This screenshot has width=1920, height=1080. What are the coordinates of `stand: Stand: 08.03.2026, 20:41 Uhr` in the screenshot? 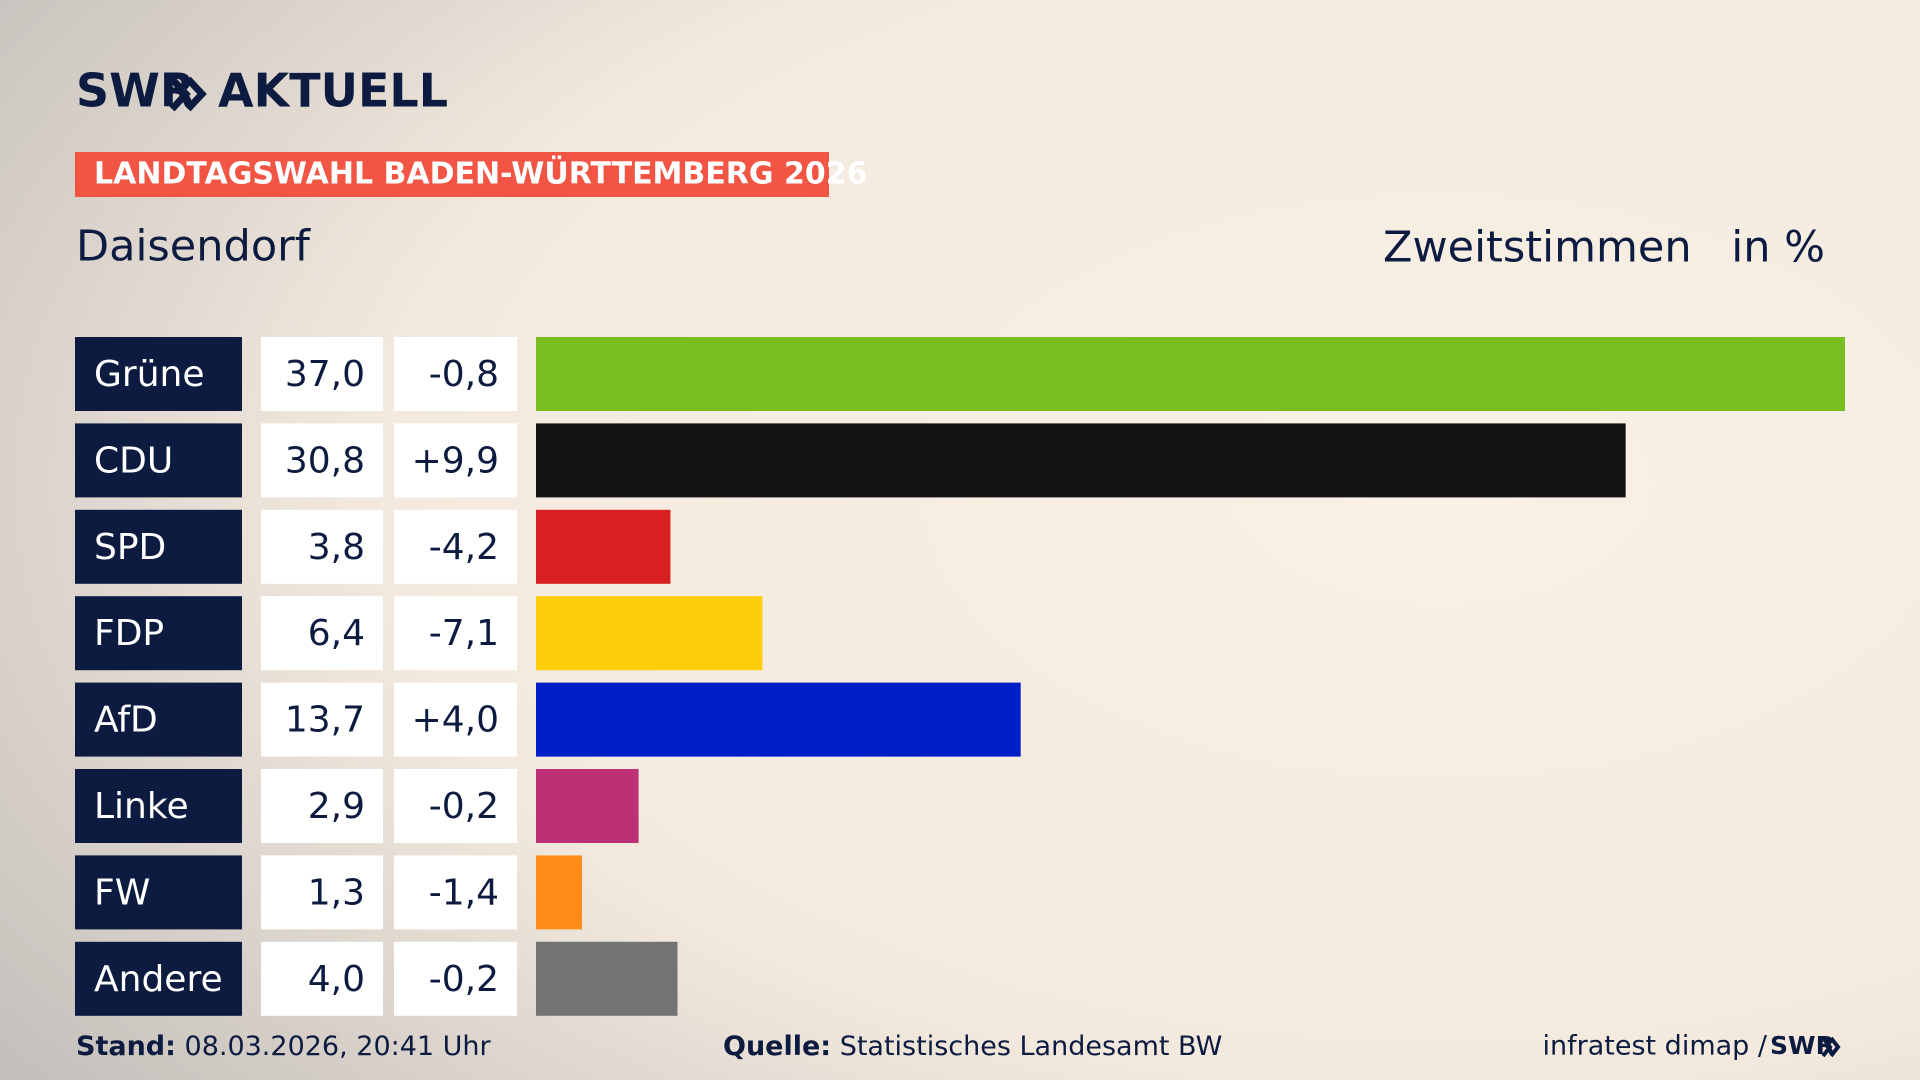 It's located at (284, 1046).